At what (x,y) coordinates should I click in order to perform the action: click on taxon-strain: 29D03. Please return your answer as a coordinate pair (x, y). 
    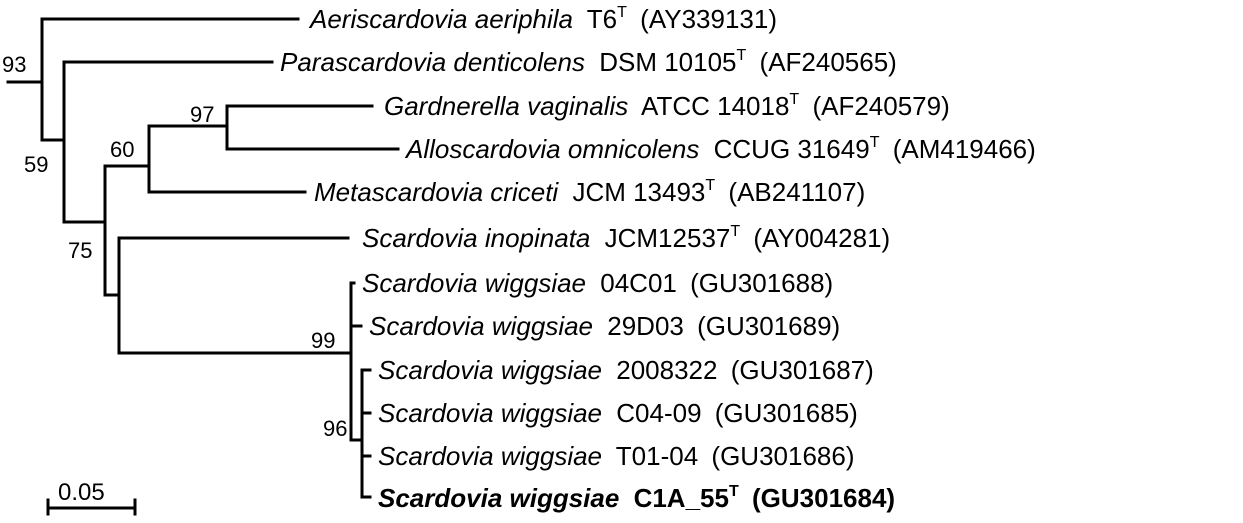
    Looking at the image, I should click on (645, 326).